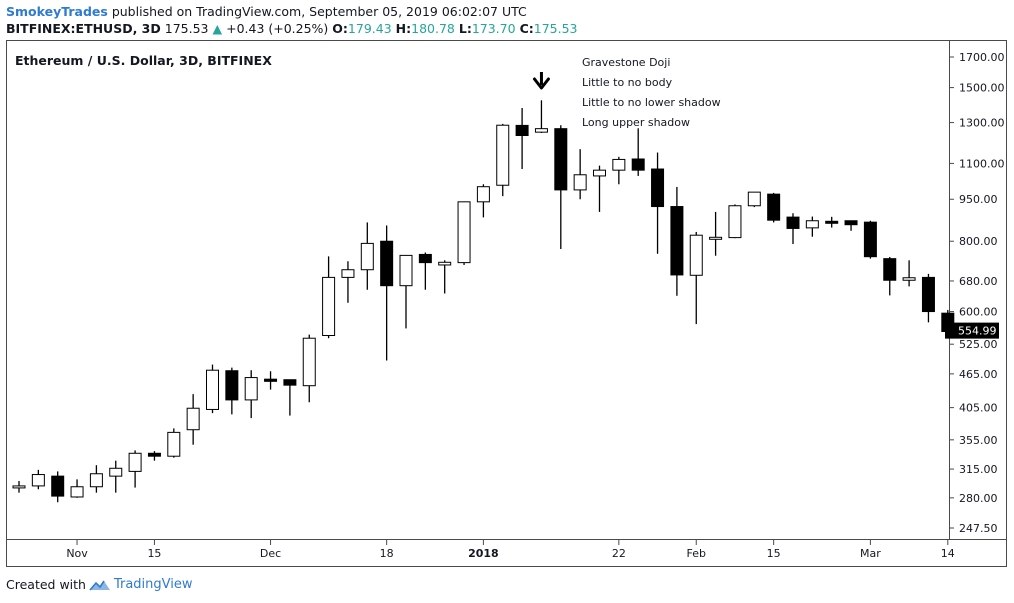  I want to click on last-price: 175.53, so click(186, 28).